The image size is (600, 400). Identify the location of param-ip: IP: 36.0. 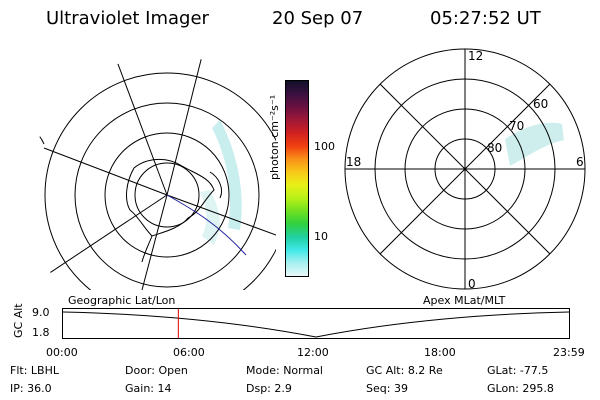
(31, 388).